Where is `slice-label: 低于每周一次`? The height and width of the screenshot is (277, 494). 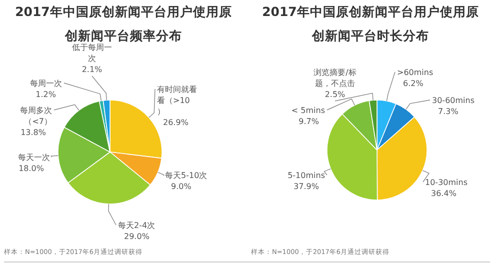 slice-label: 低于每周一次 is located at coordinates (92, 53).